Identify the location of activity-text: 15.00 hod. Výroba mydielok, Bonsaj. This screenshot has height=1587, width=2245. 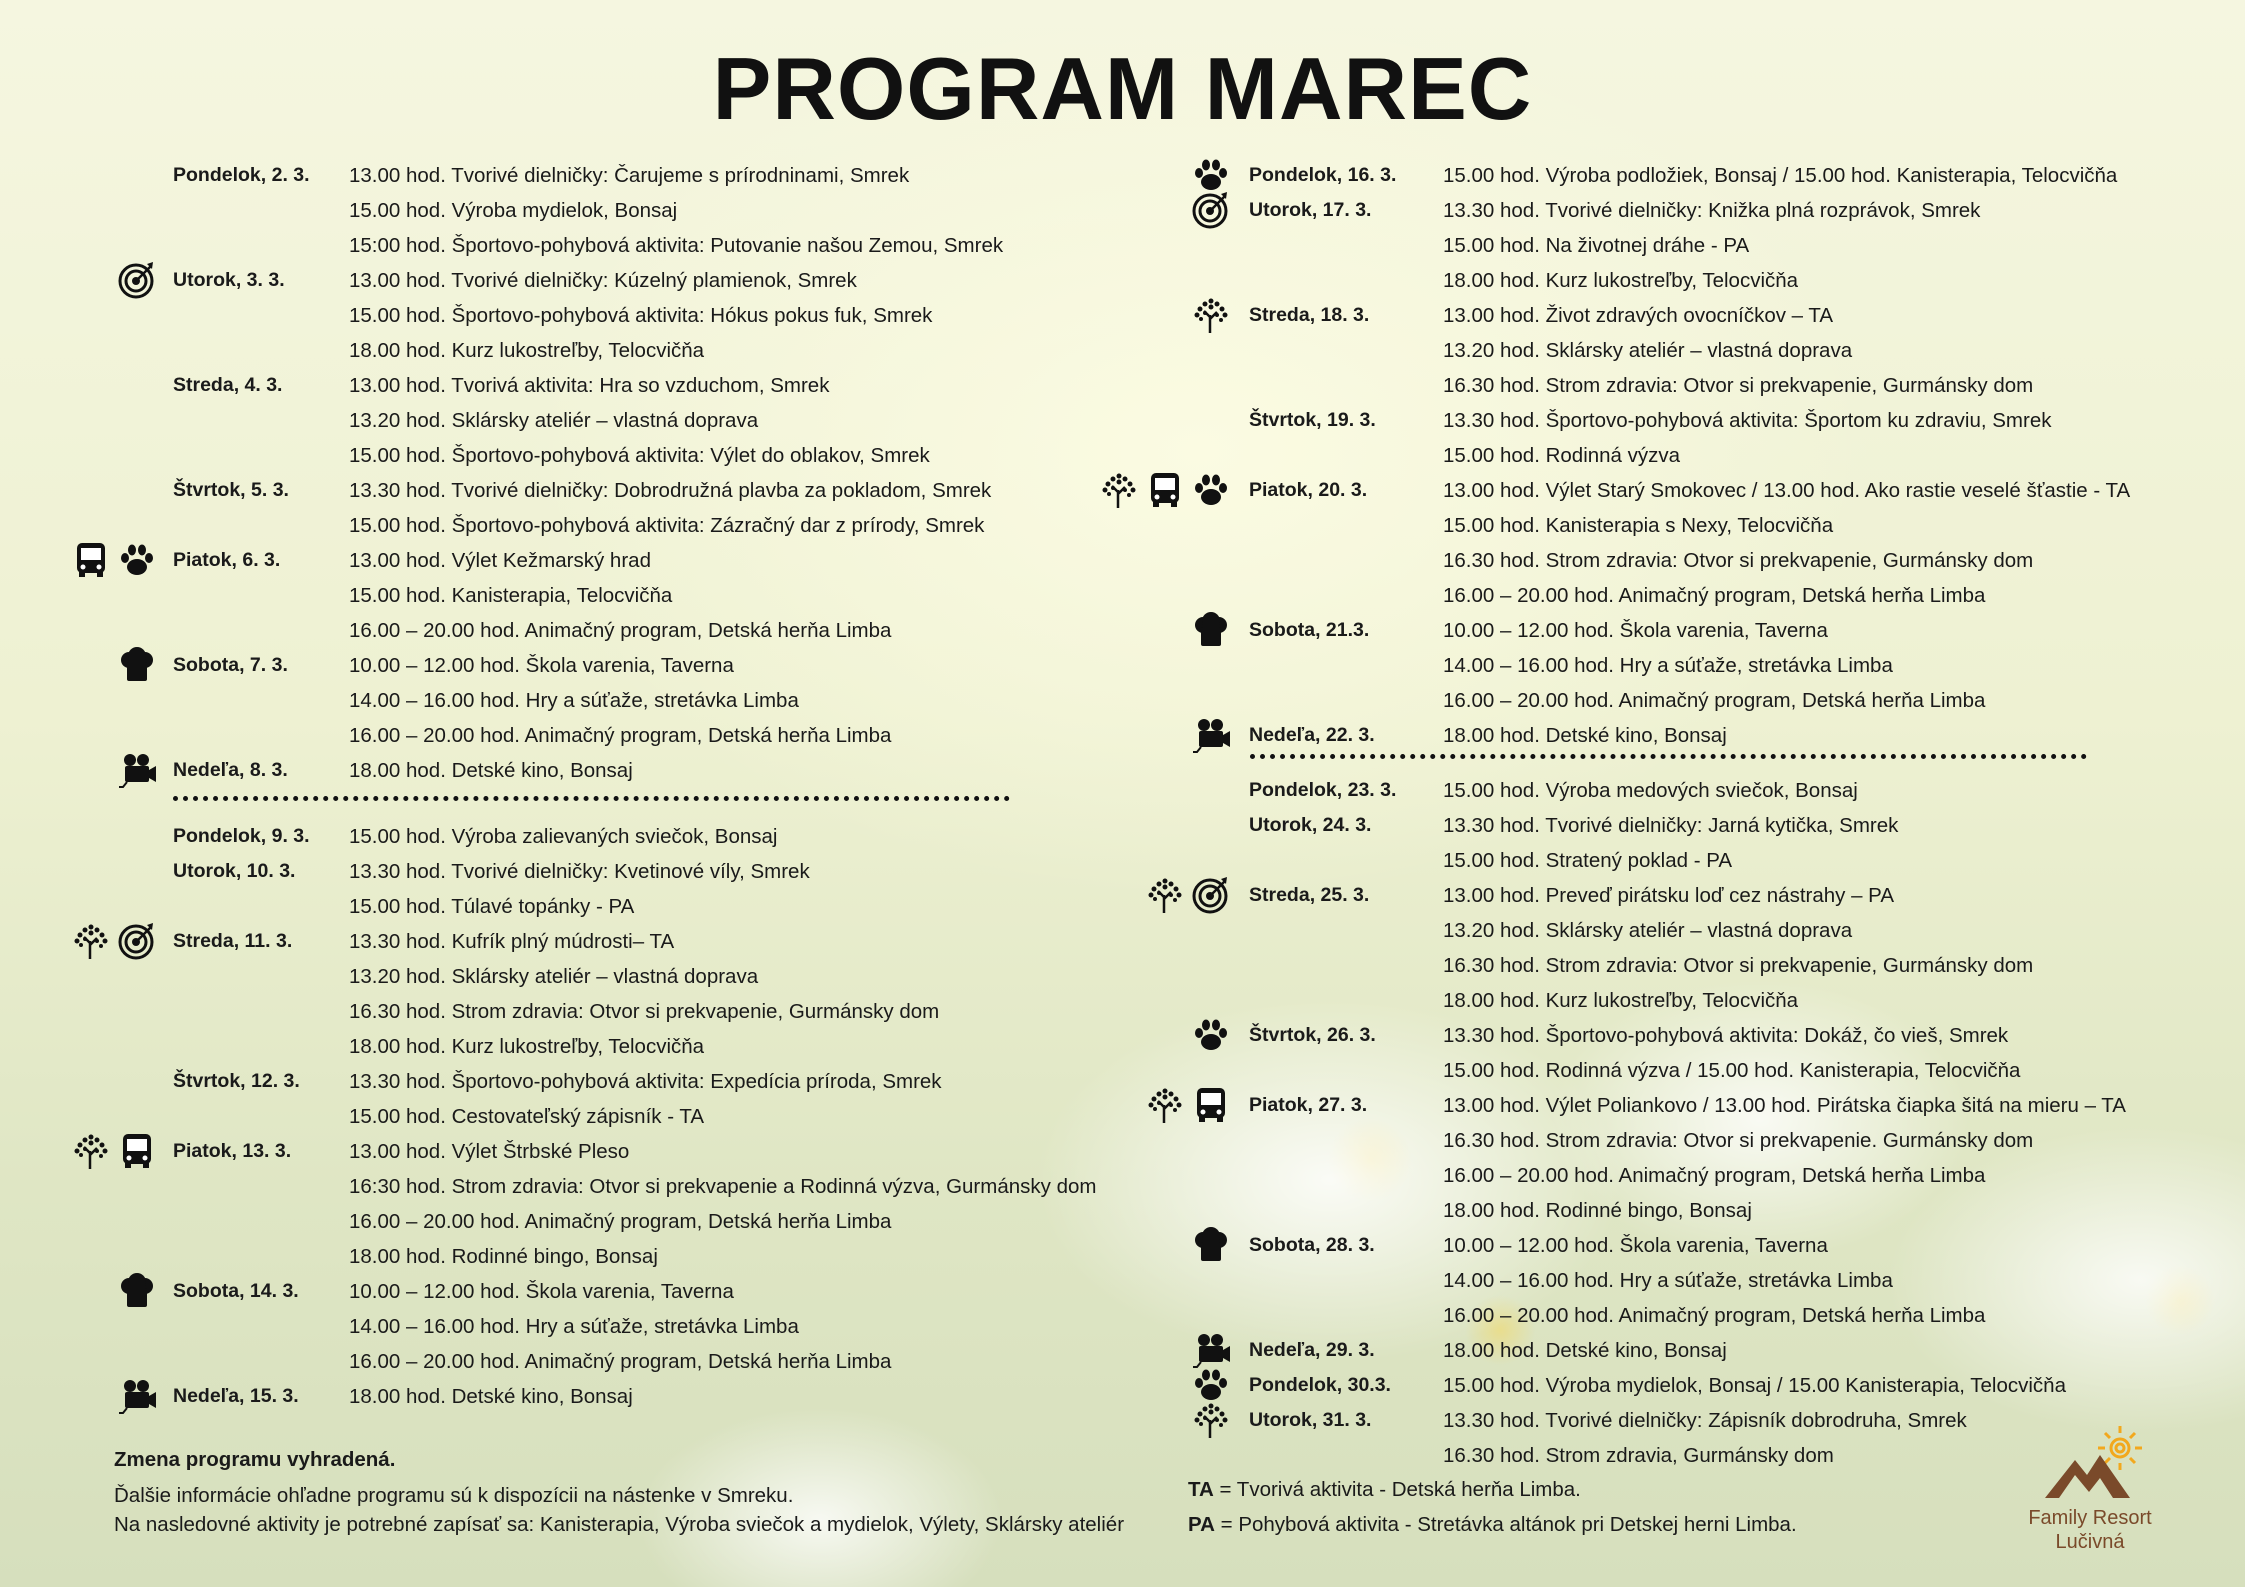
(513, 210).